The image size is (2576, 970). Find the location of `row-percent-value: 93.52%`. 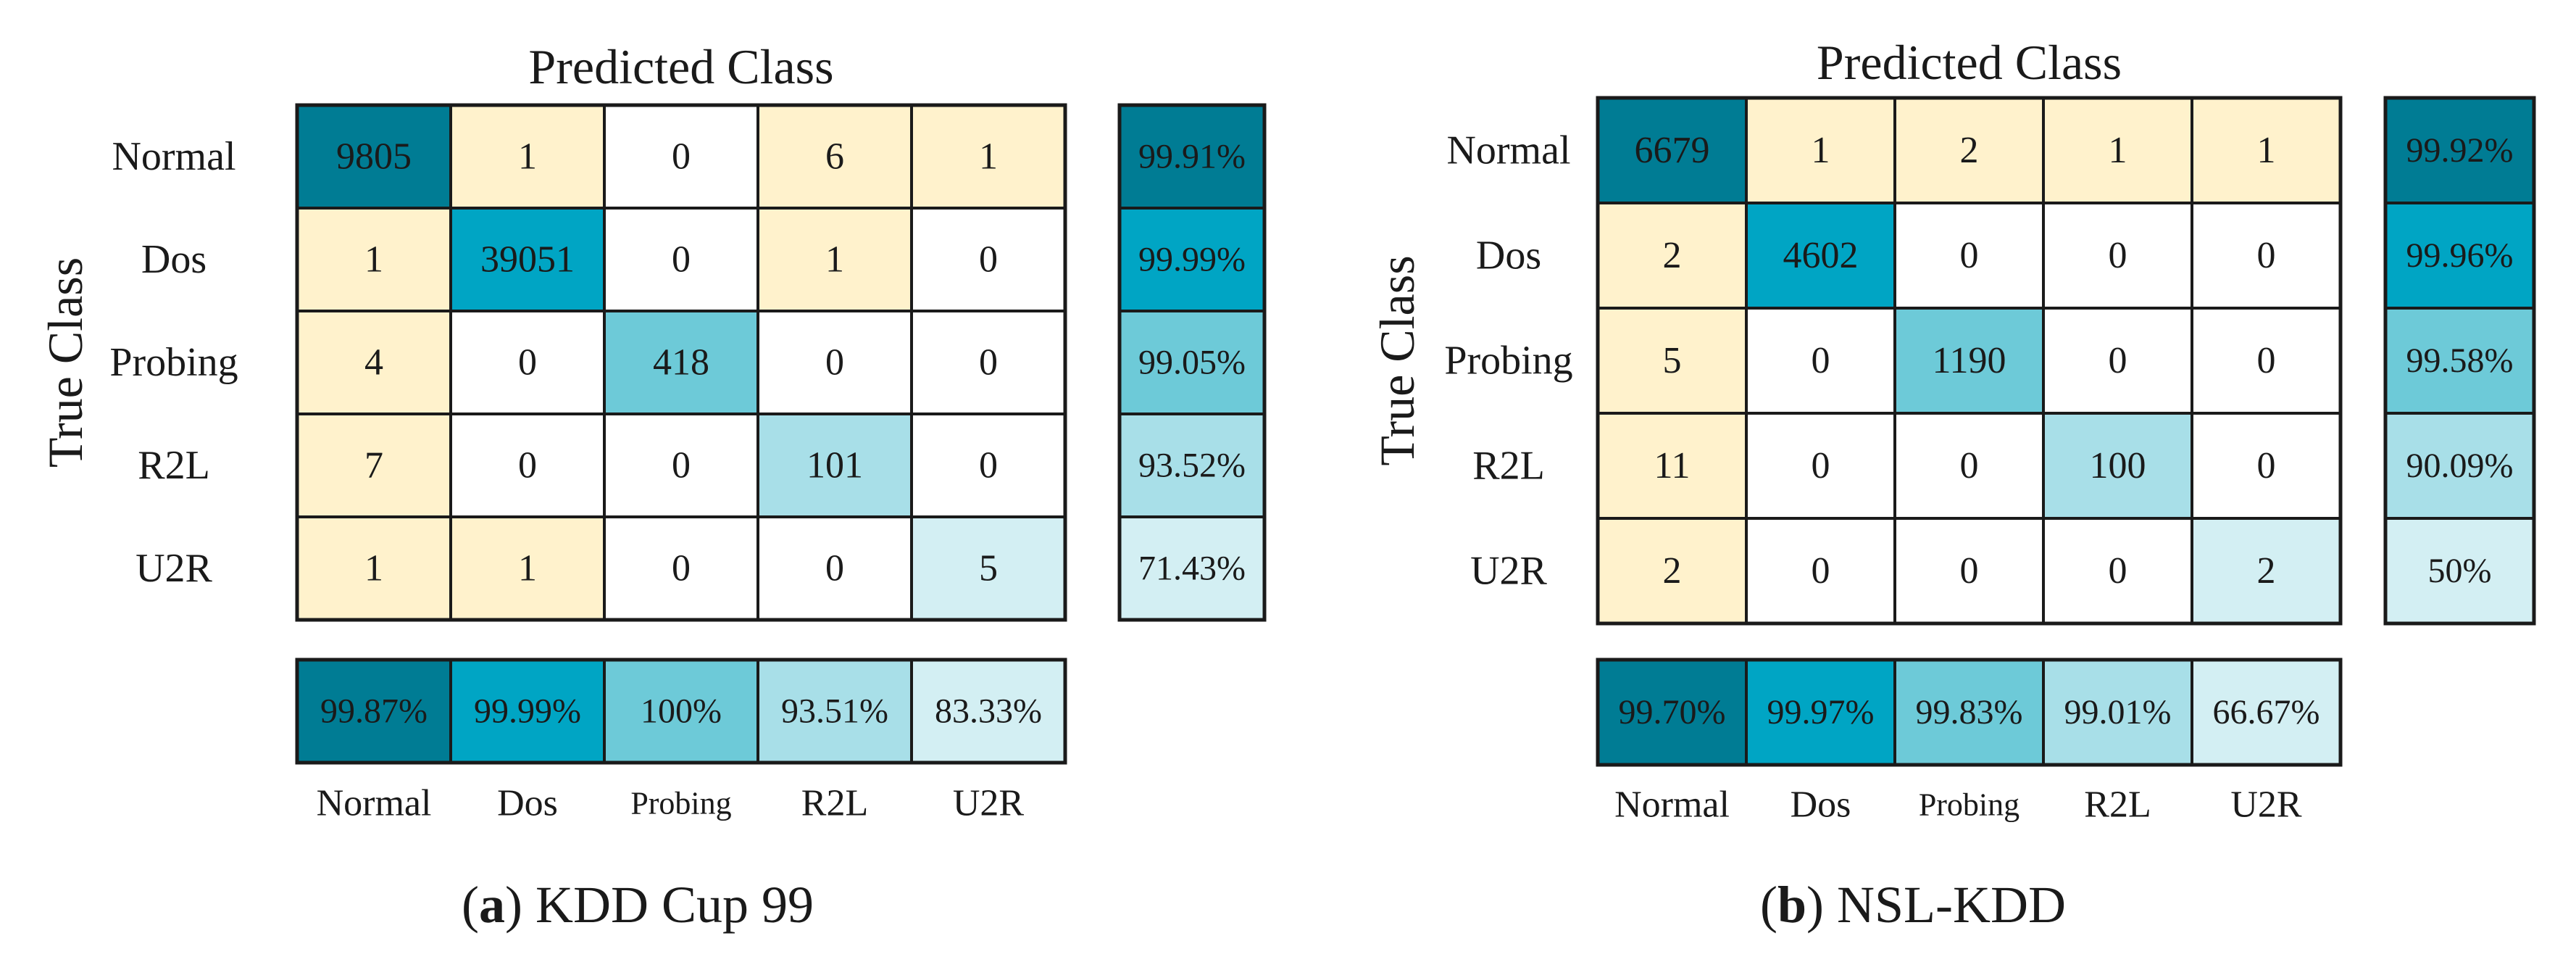

row-percent-value: 93.52% is located at coordinates (1192, 466).